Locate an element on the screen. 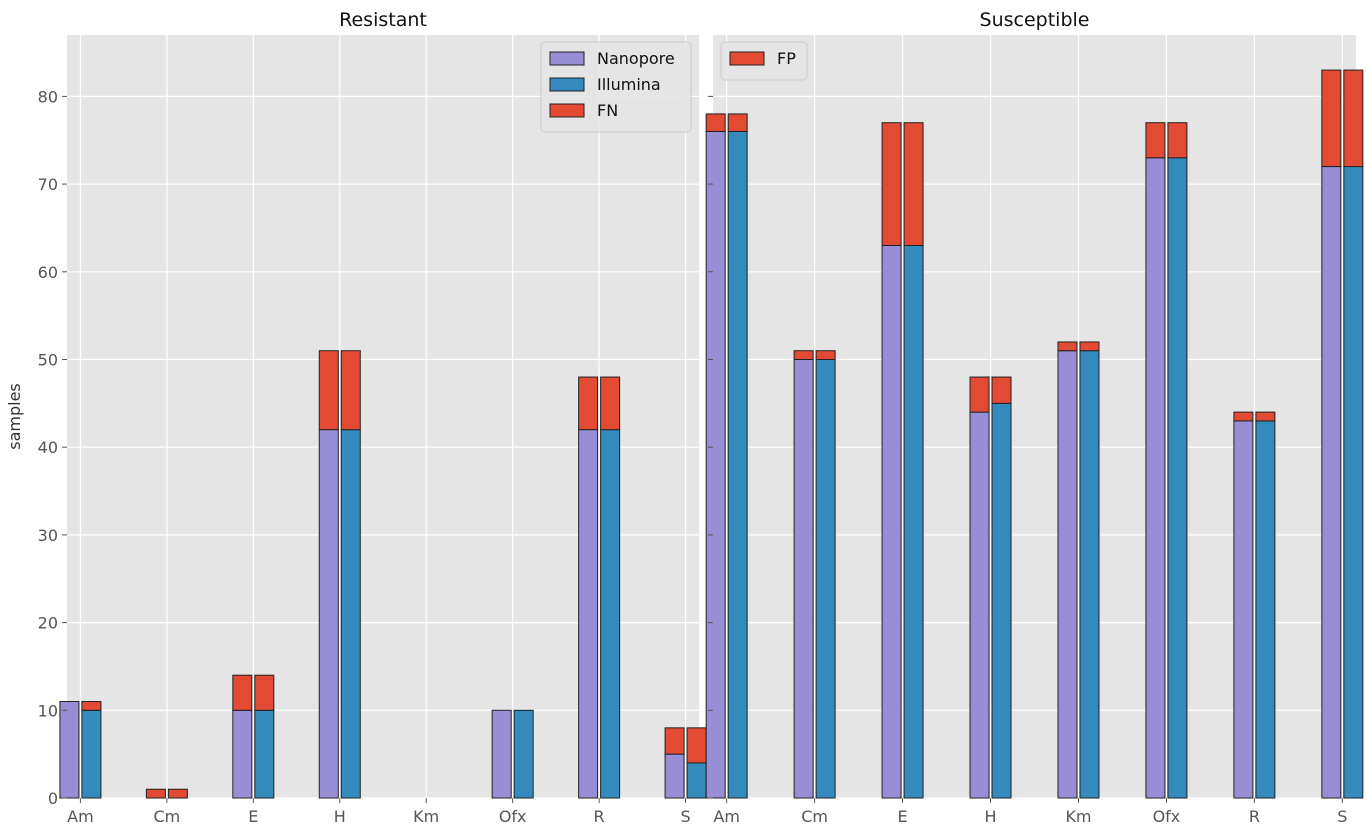  resistant-legend: Nanopore Illumina FN is located at coordinates (616, 87).